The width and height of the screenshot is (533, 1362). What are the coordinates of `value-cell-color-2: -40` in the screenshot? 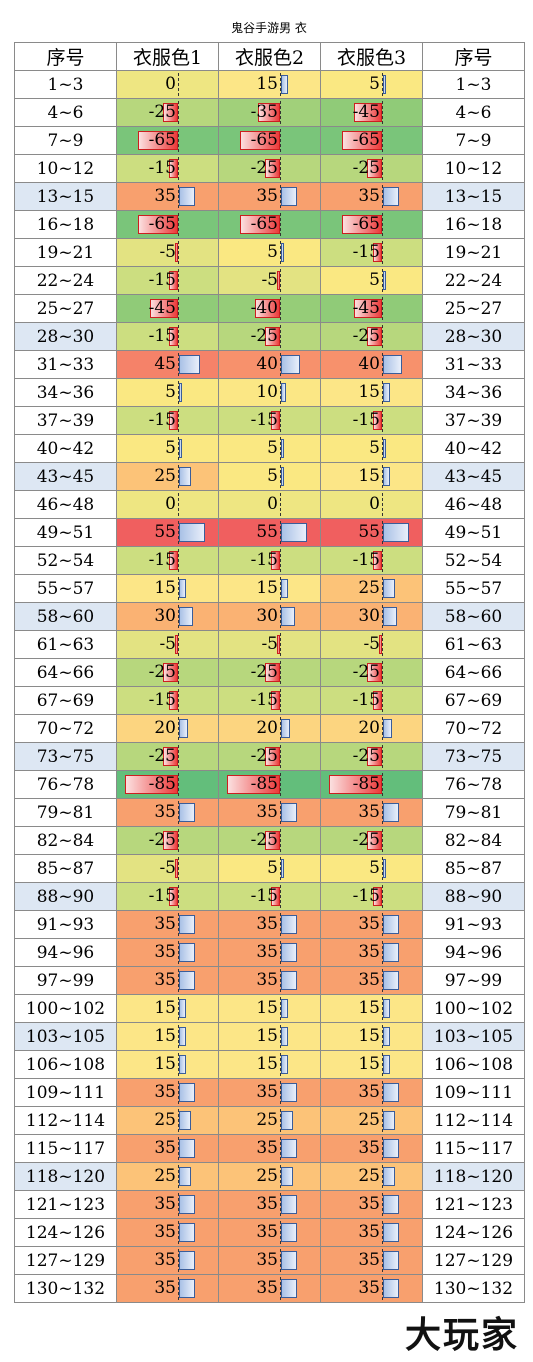 It's located at (269, 308).